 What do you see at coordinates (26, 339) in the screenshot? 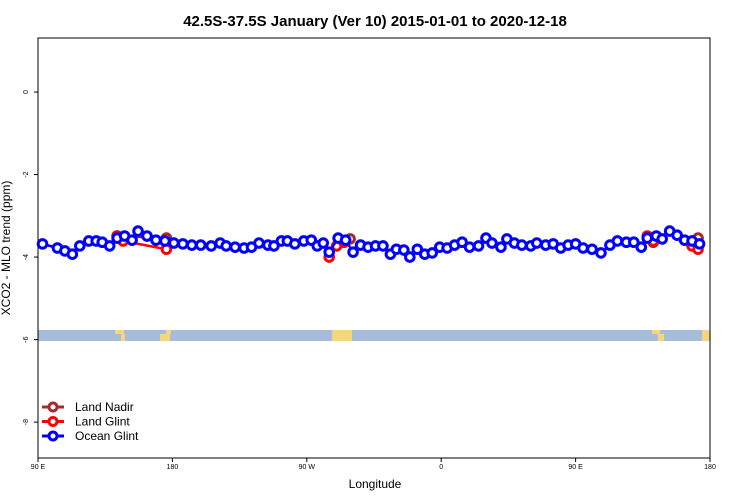
I see `y-tick-label: -6` at bounding box center [26, 339].